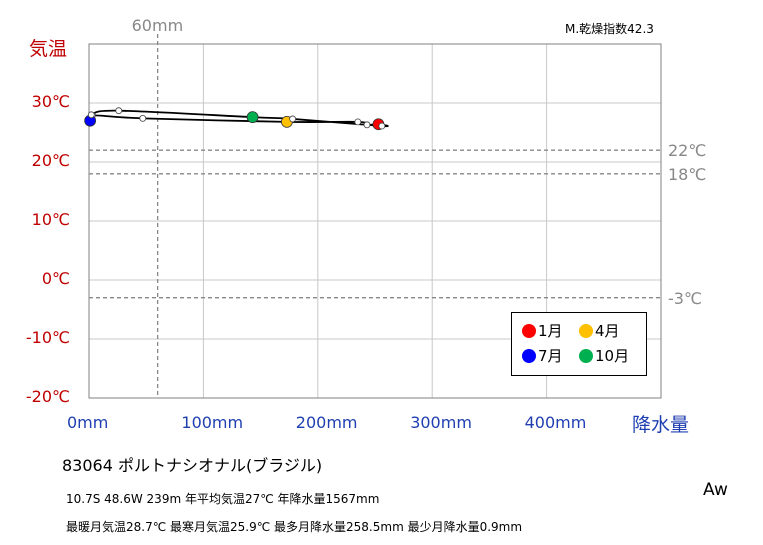 The height and width of the screenshot is (545, 763). Describe the element at coordinates (555, 422) in the screenshot. I see `x-tick-label: 400mm` at that location.